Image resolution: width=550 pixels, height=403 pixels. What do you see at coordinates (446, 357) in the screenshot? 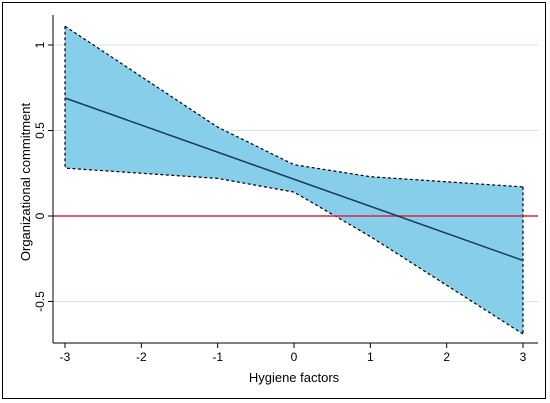
I see `x-tick-label: 2` at bounding box center [446, 357].